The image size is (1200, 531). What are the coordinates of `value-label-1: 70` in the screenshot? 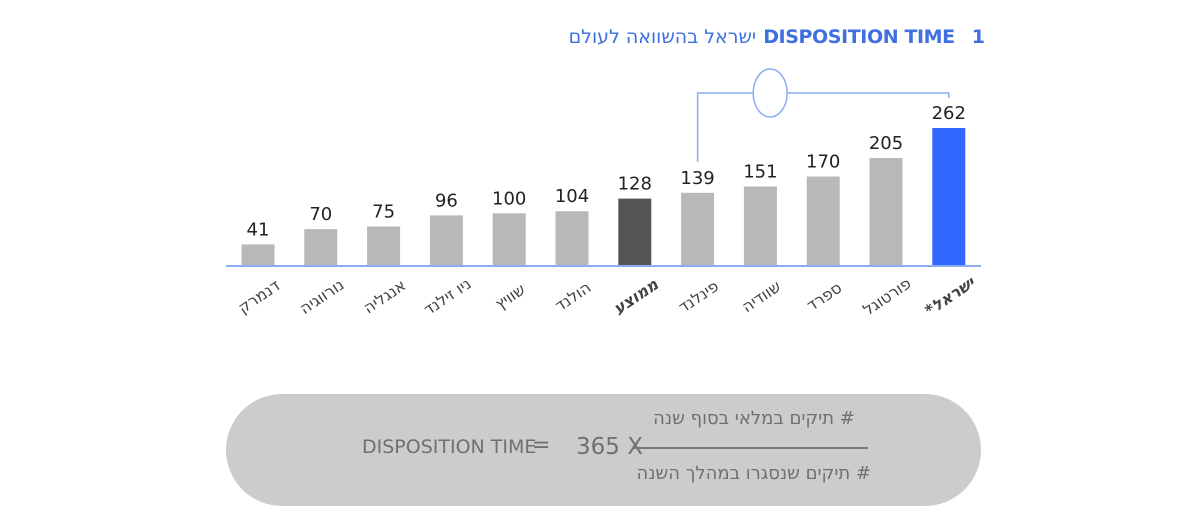 It's located at (320, 214).